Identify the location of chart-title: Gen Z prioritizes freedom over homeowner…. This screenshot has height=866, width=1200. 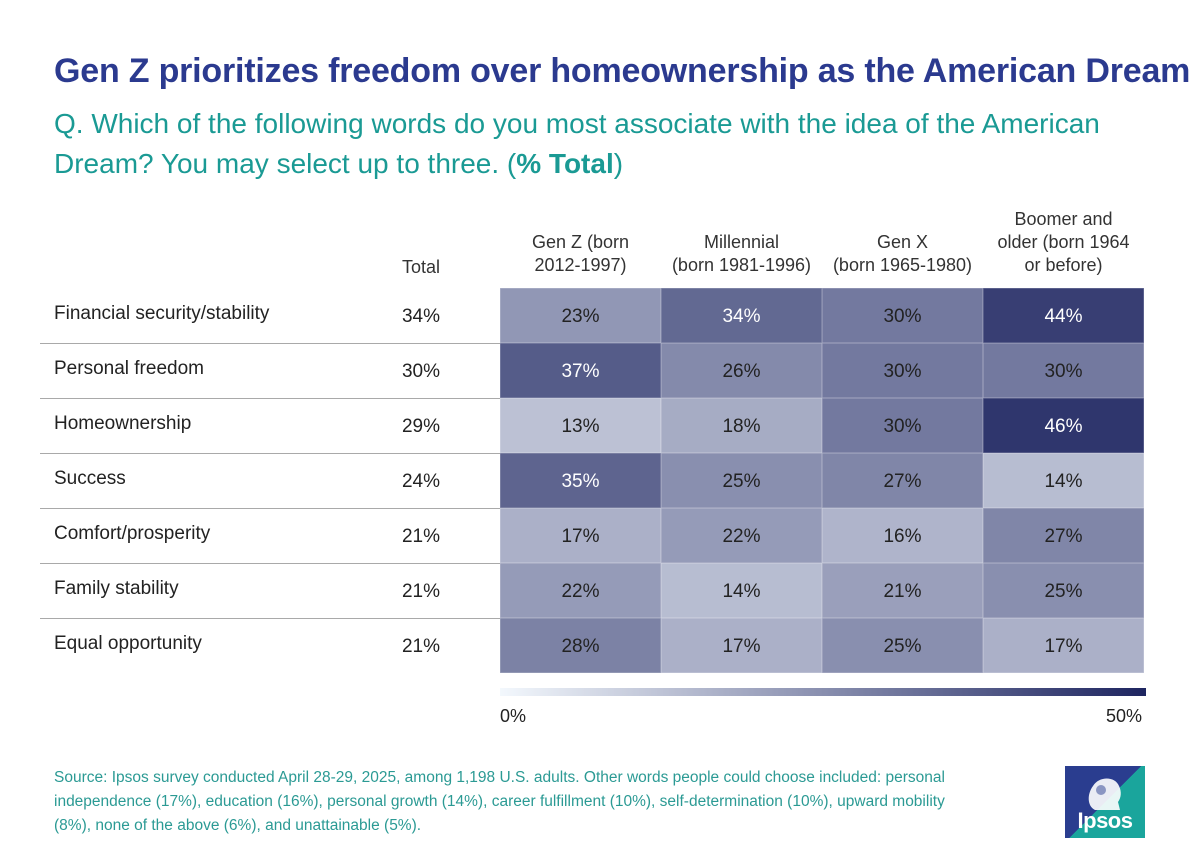
(622, 71).